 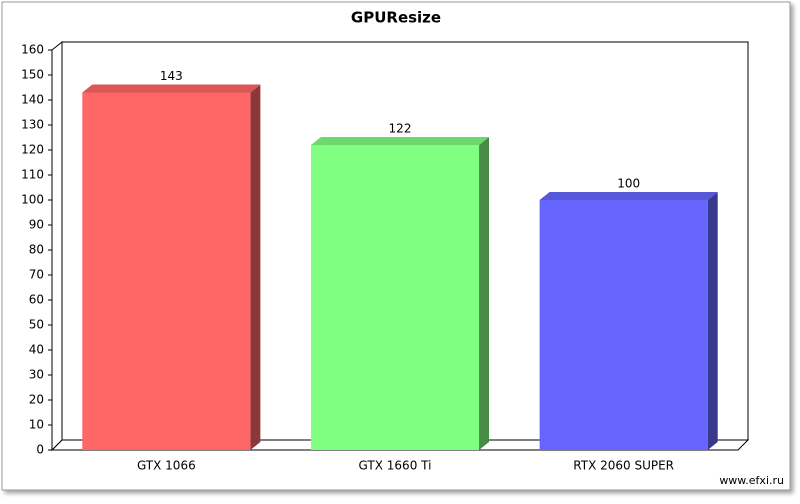 What do you see at coordinates (32, 100) in the screenshot?
I see `y-tick-label: 140` at bounding box center [32, 100].